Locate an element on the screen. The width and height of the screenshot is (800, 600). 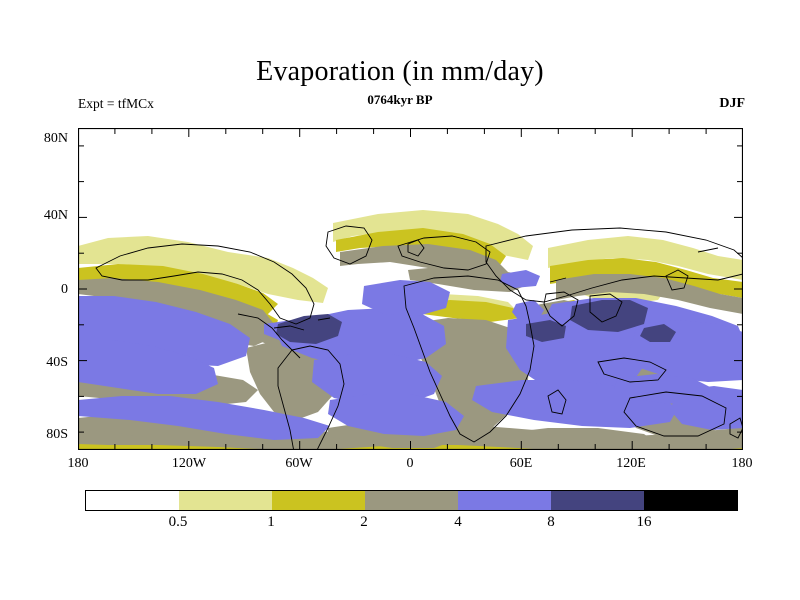
figure-subtitle: 0764kyr BP is located at coordinates (400, 99).